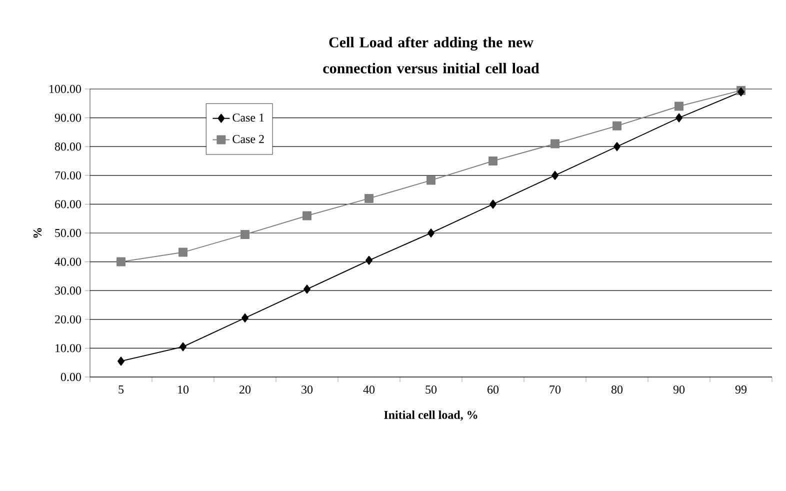 The image size is (786, 491). I want to click on x-tick-label: 90, so click(679, 390).